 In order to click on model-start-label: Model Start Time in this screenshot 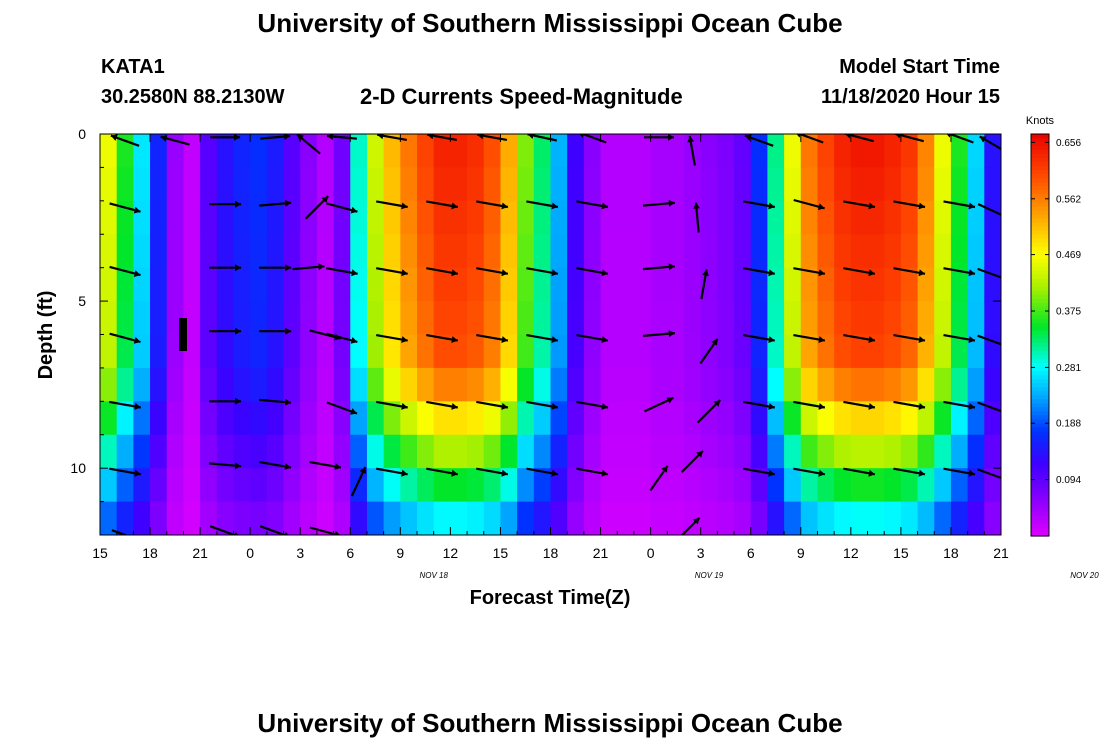, I will do `click(919, 67)`.